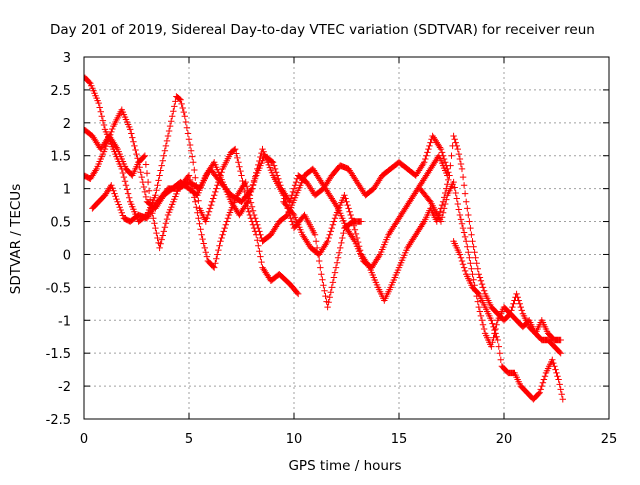 The width and height of the screenshot is (640, 485). Describe the element at coordinates (67, 255) in the screenshot. I see `y-tick-label: 0` at that location.